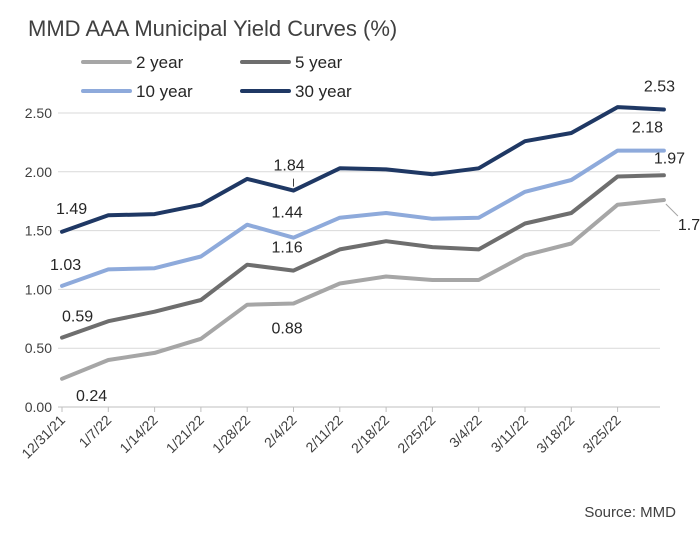  I want to click on data-label: 1.49, so click(71, 209).